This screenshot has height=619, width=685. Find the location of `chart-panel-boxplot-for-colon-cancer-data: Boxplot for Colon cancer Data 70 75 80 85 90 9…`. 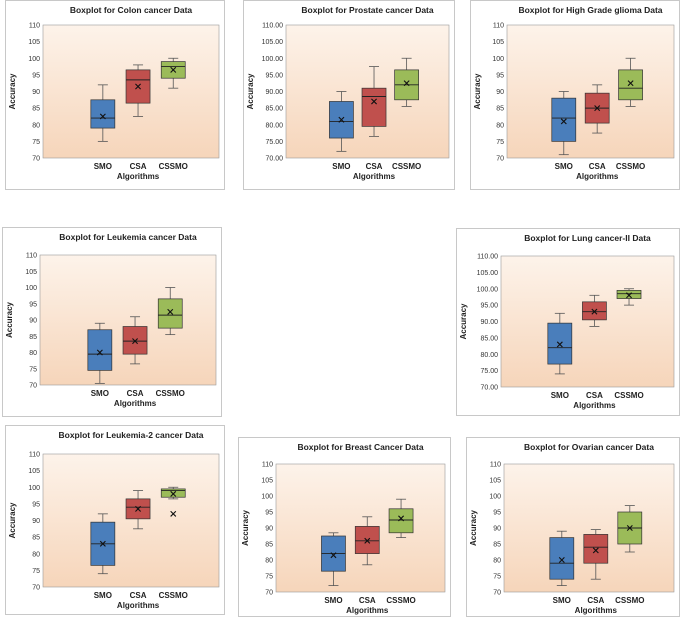

chart-panel-boxplot-for-colon-cancer-data: Boxplot for Colon cancer Data 70 75 80 85 90 9… is located at coordinates (115, 95).